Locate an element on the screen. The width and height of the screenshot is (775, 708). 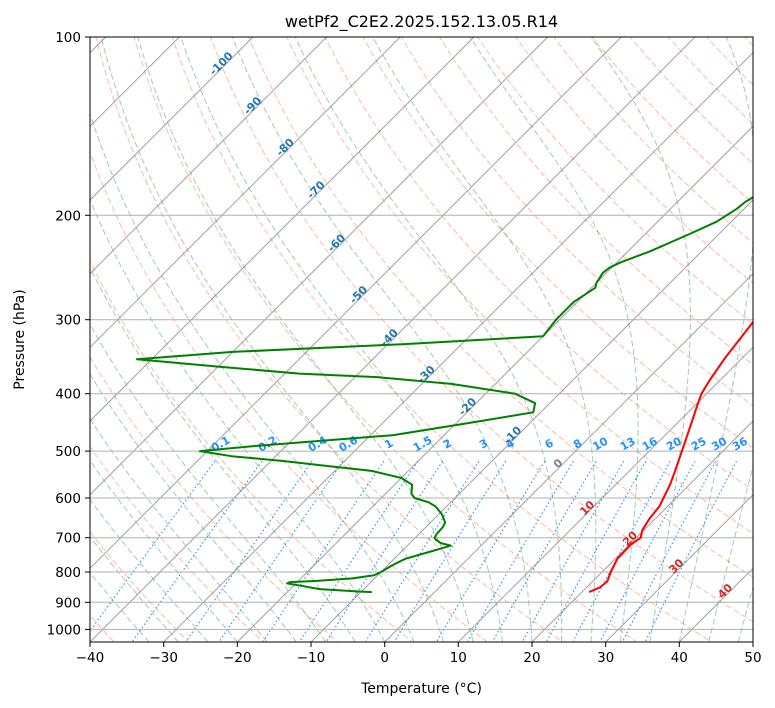
chart-title: wetPf2_C2E2.2025.152.13.05.R14 is located at coordinates (421, 22).